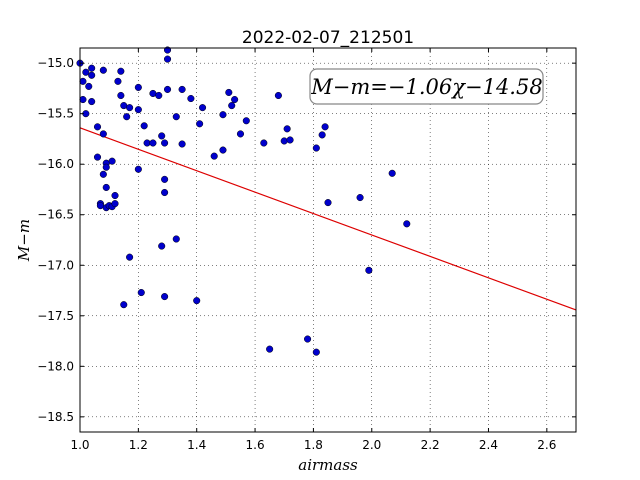 The image size is (640, 480). I want to click on x-tick-label: 2.0, so click(371, 445).